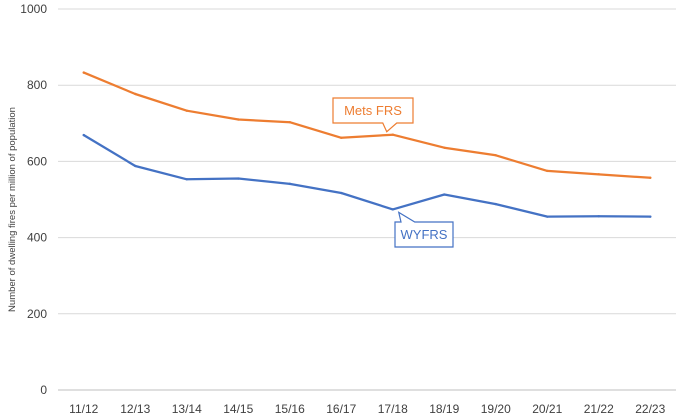  Describe the element at coordinates (43, 390) in the screenshot. I see `y-tick-label: 0` at that location.